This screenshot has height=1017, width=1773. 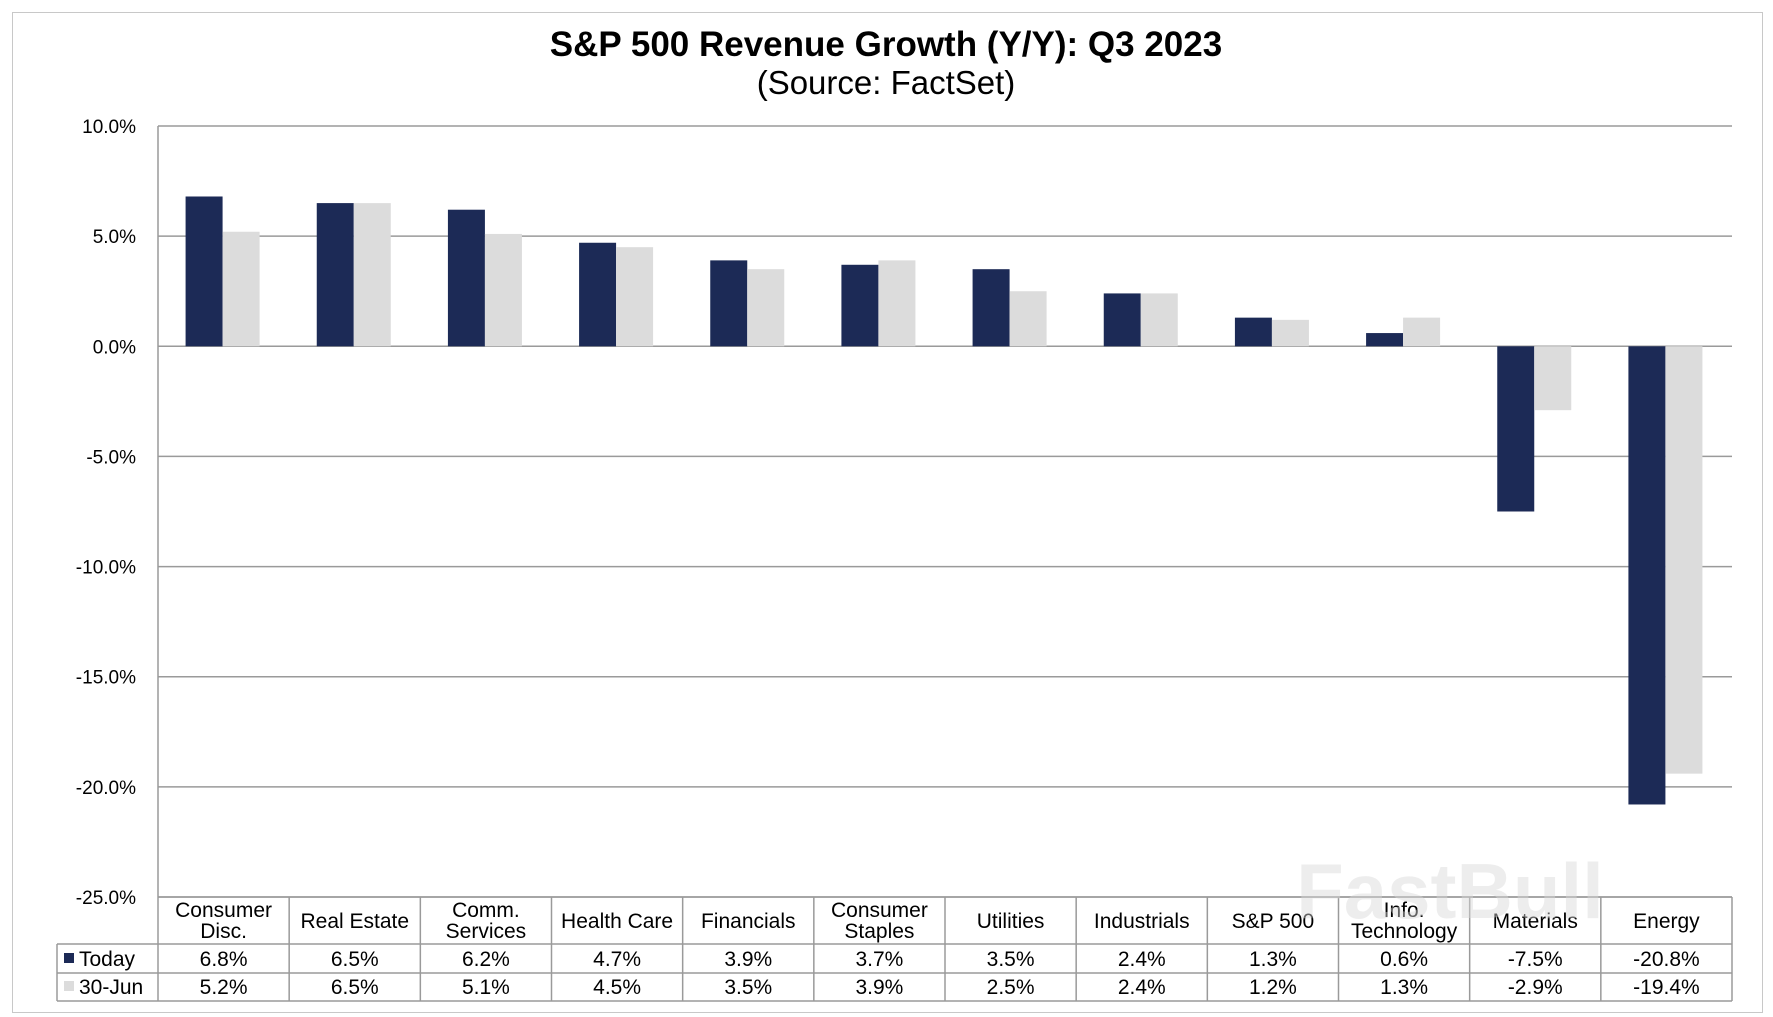 What do you see at coordinates (114, 347) in the screenshot?
I see `y-tick-label: 0.0%` at bounding box center [114, 347].